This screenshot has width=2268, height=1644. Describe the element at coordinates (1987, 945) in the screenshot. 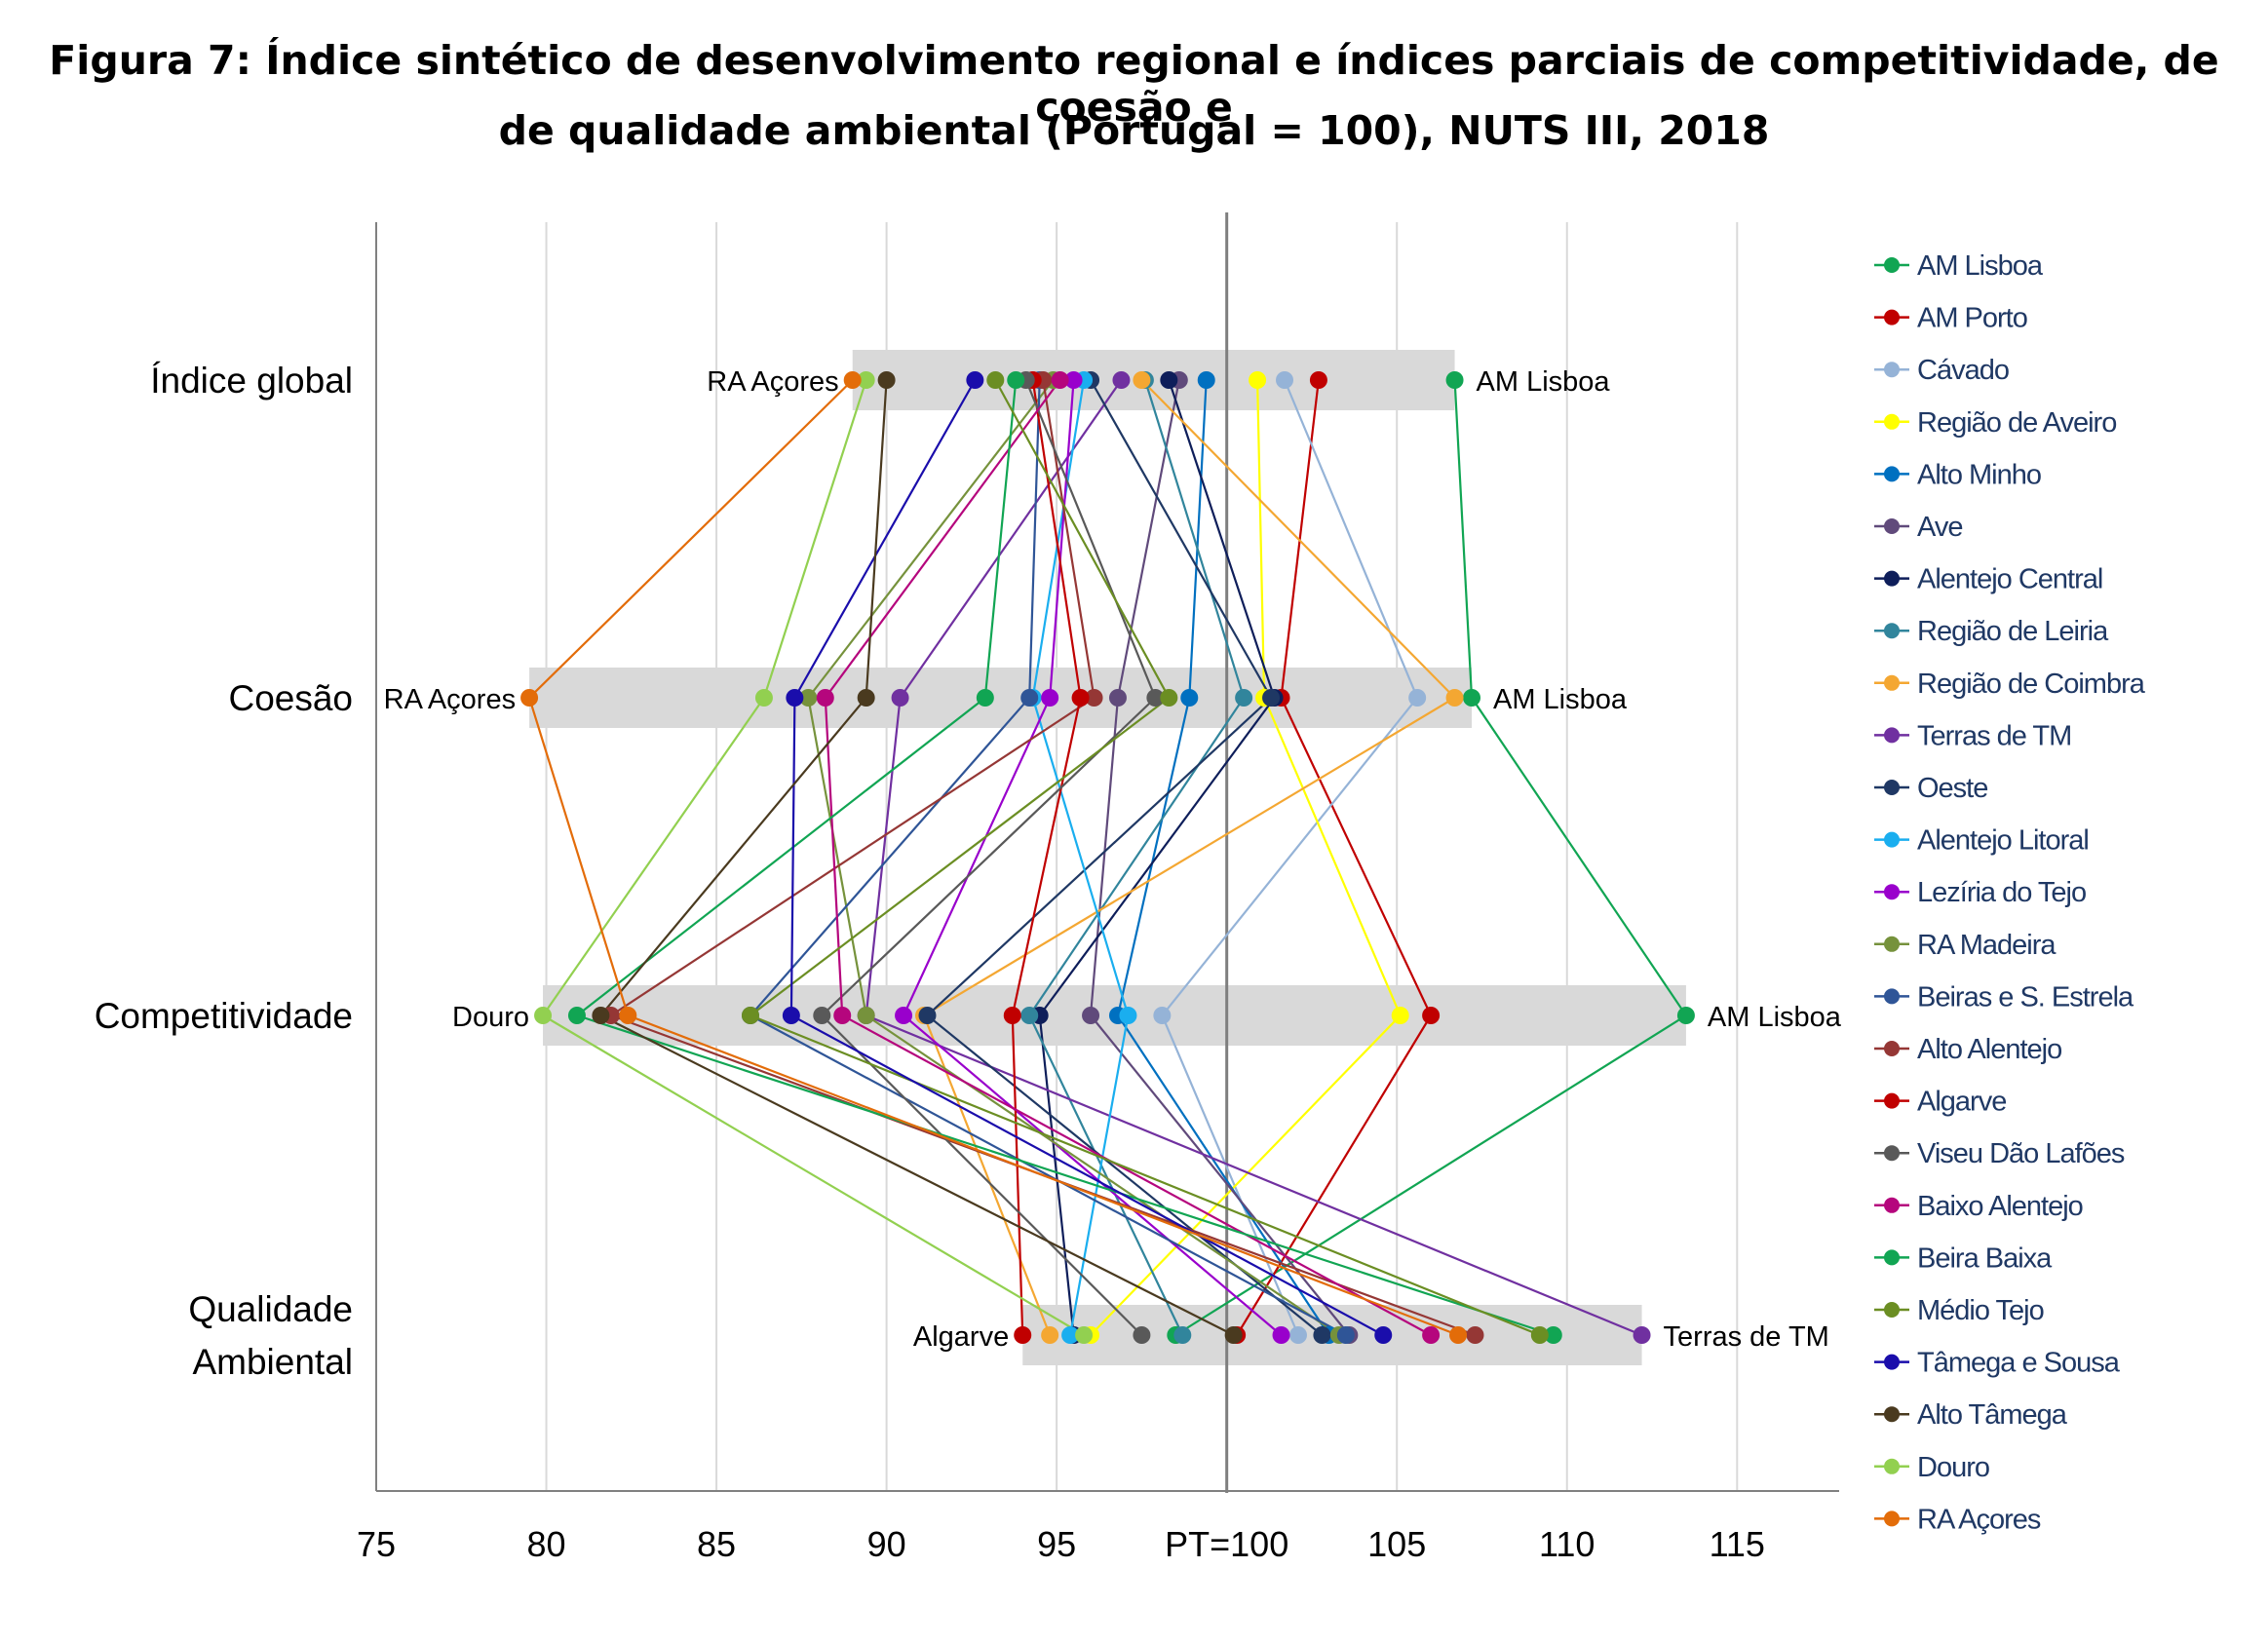

I see `legend-label: RA Madeira` at that location.